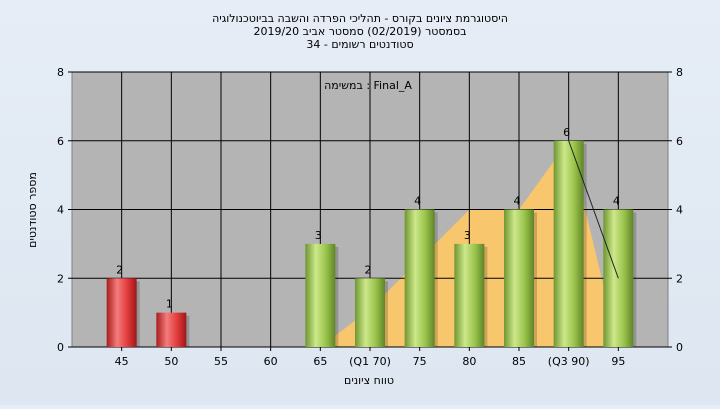 The height and width of the screenshot is (409, 720). Describe the element at coordinates (370, 361) in the screenshot. I see `x-tick-label: (Q1 70)` at that location.